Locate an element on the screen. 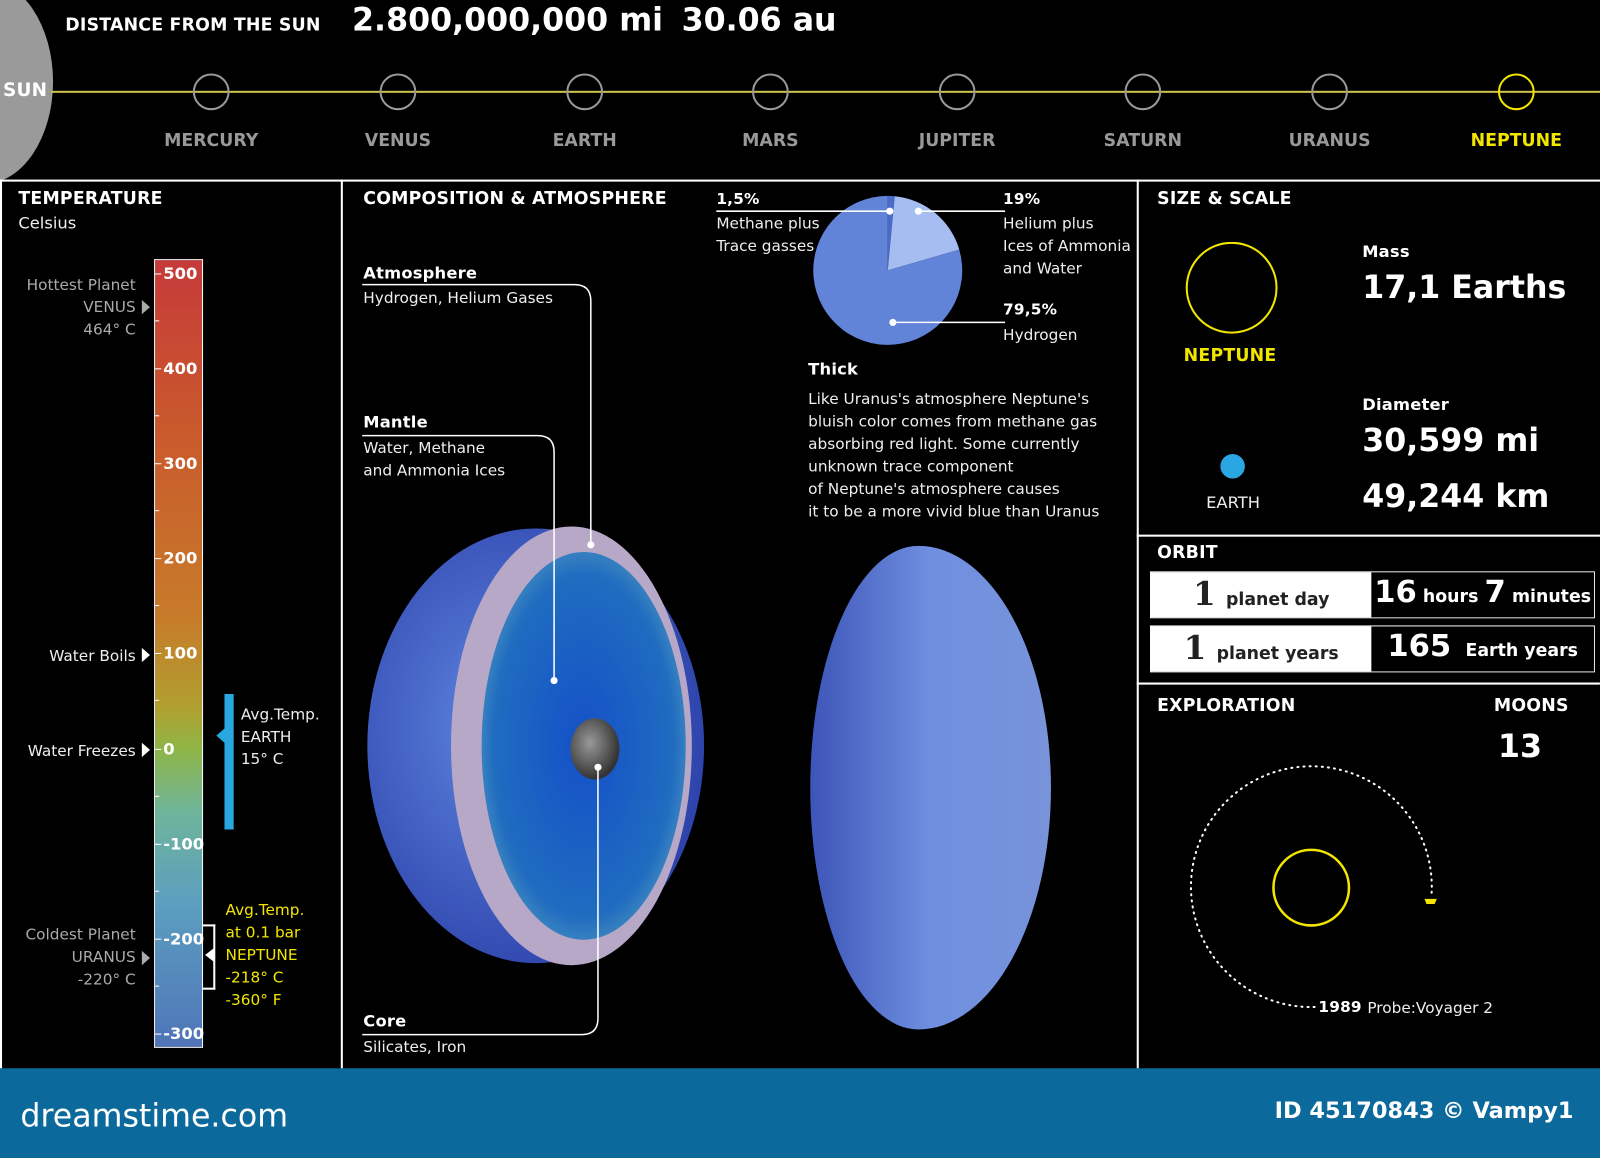 This screenshot has height=1158, width=1600. distance-label: DISTANCE FROM THE SUN is located at coordinates (193, 25).